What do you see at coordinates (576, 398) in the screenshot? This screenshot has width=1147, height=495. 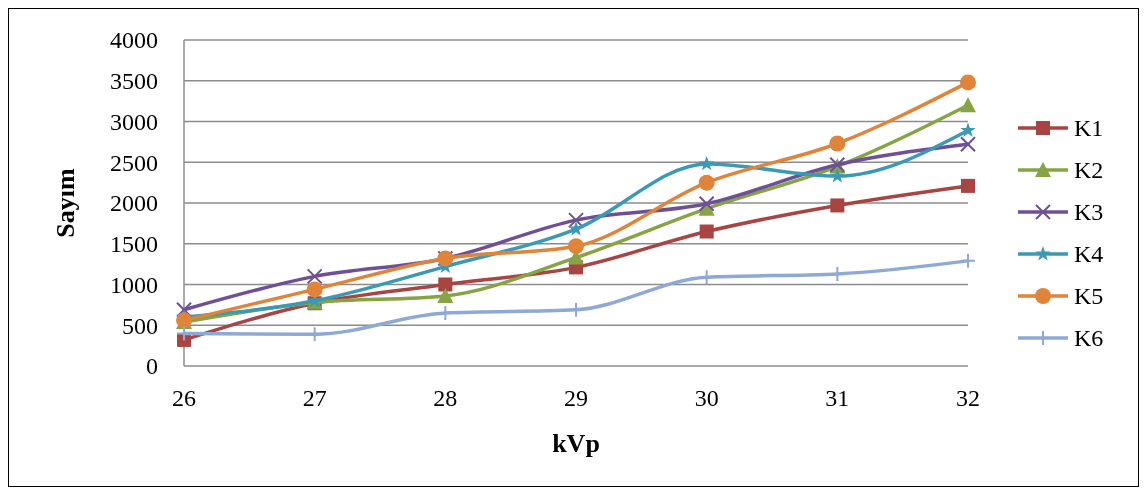 I see `x-tick-label: 29` at bounding box center [576, 398].